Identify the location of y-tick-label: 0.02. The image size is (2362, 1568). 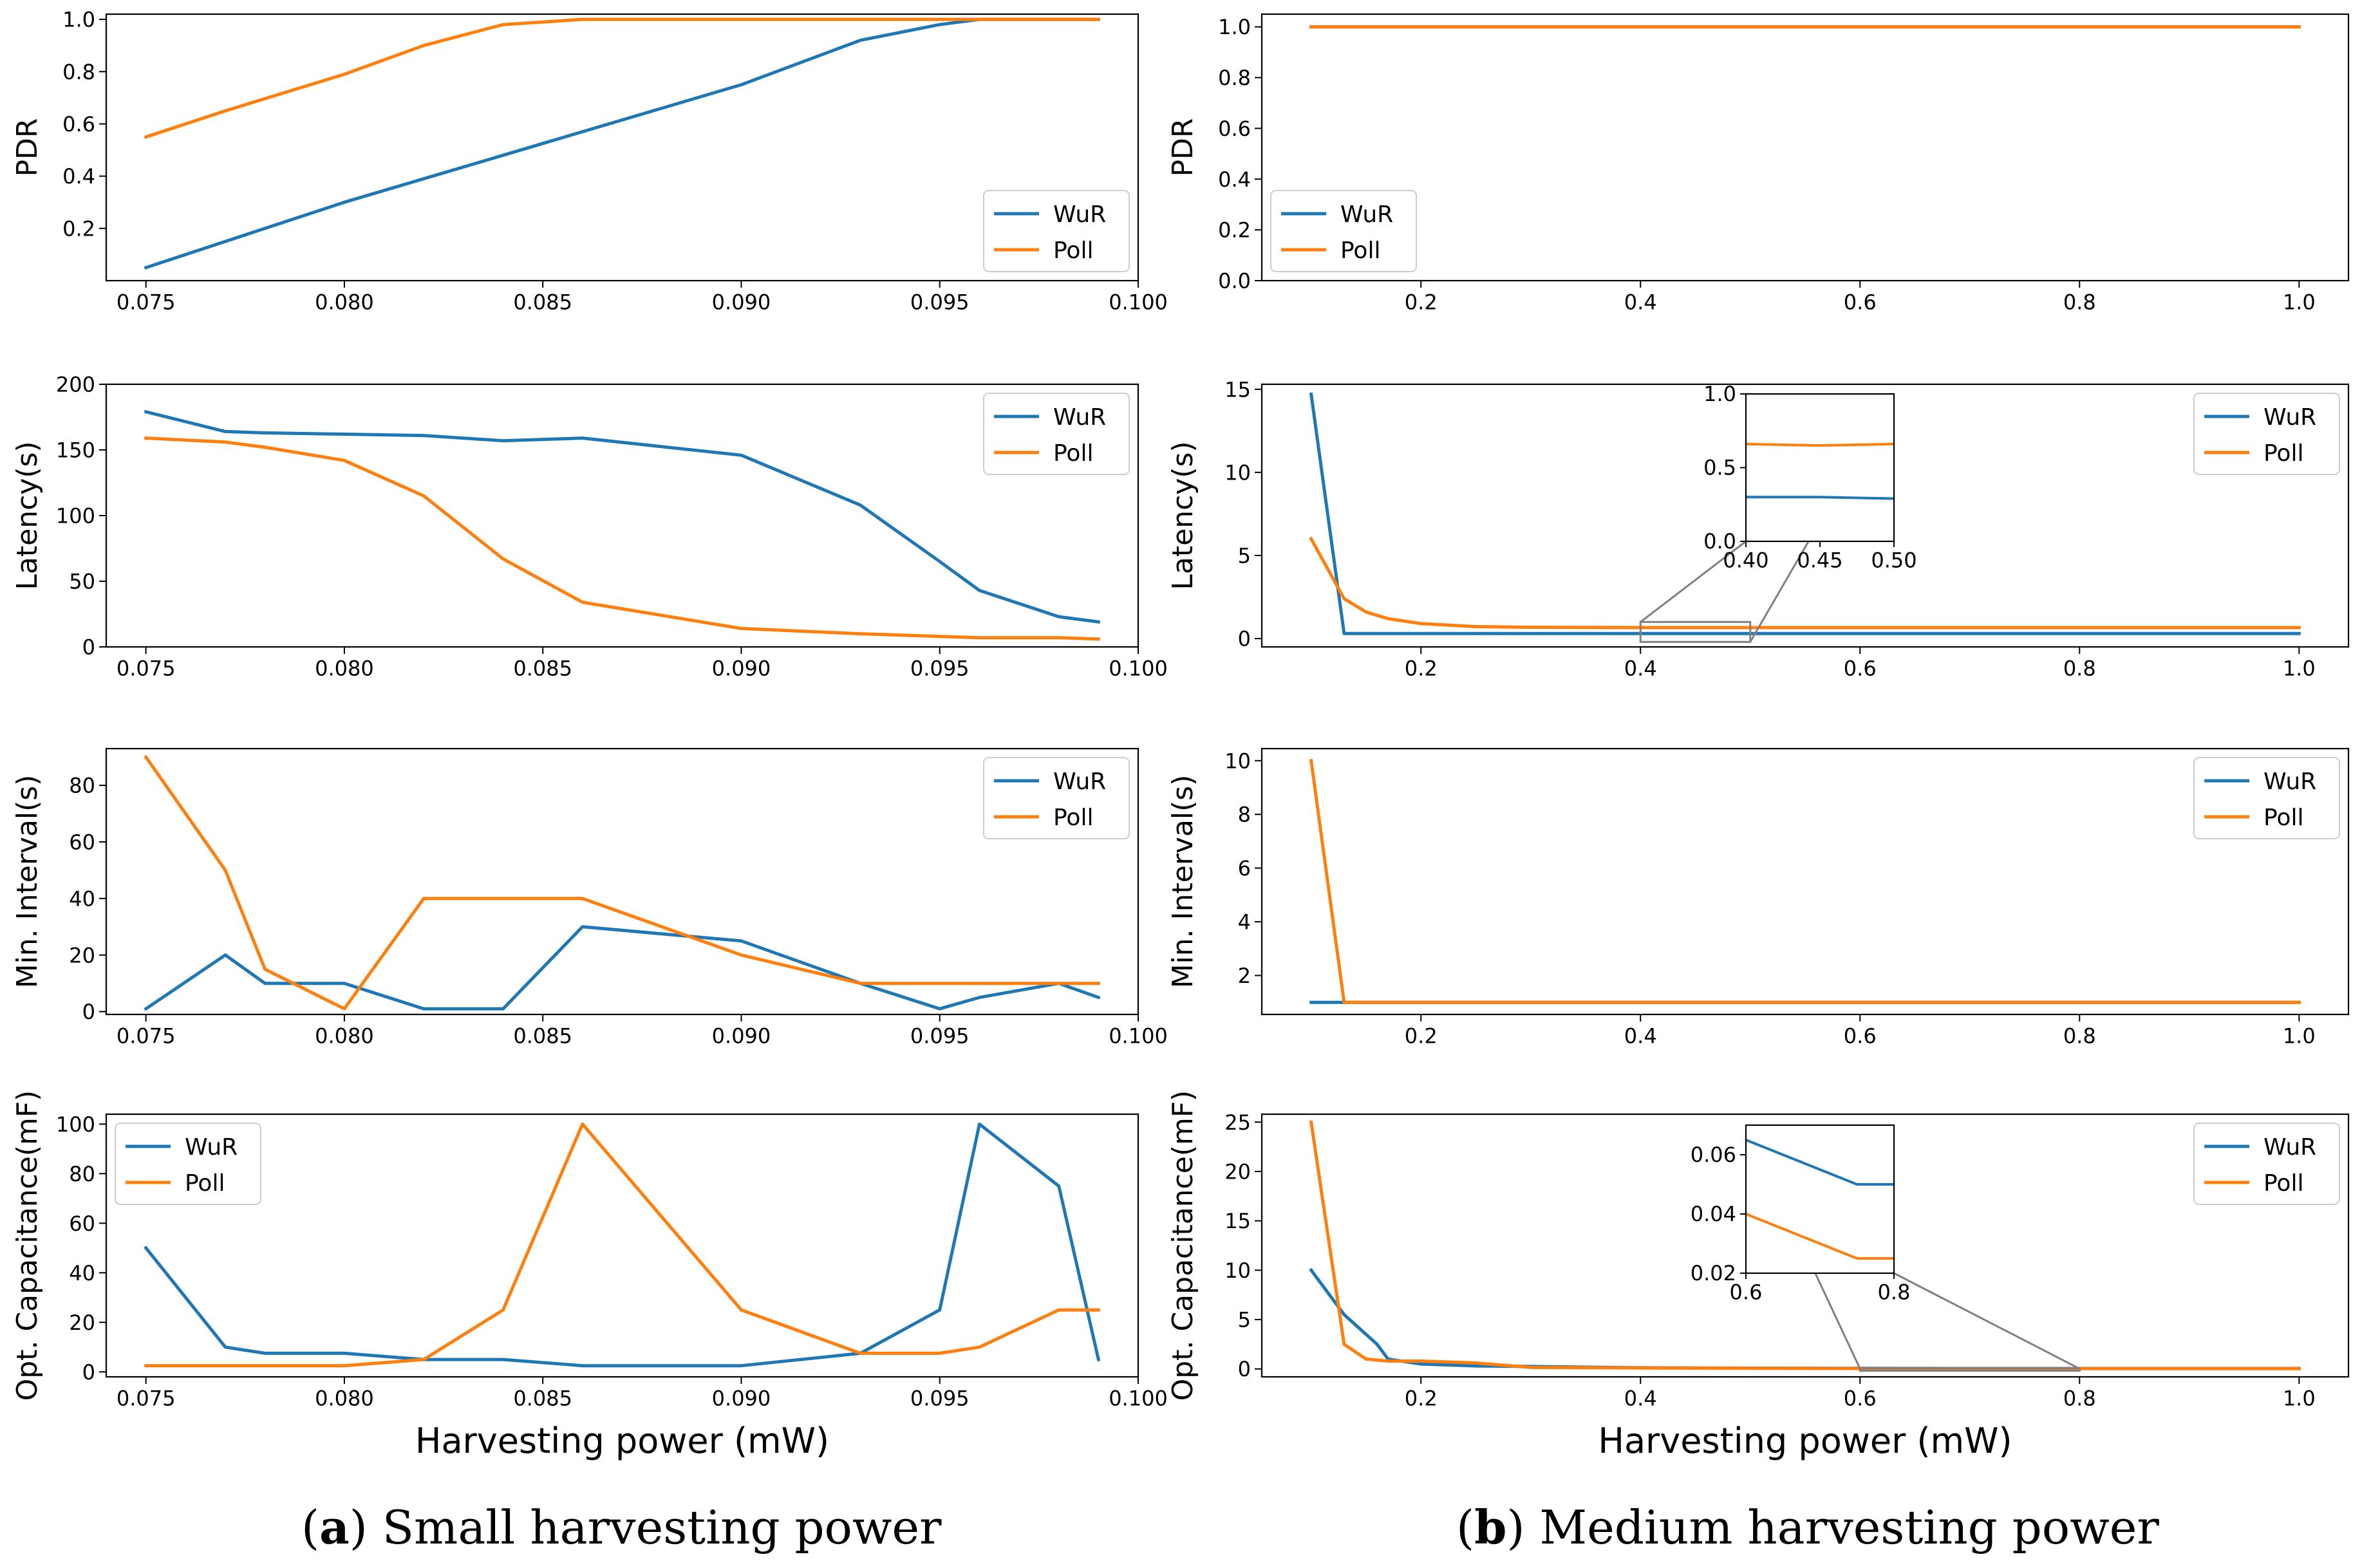
(1713, 1273).